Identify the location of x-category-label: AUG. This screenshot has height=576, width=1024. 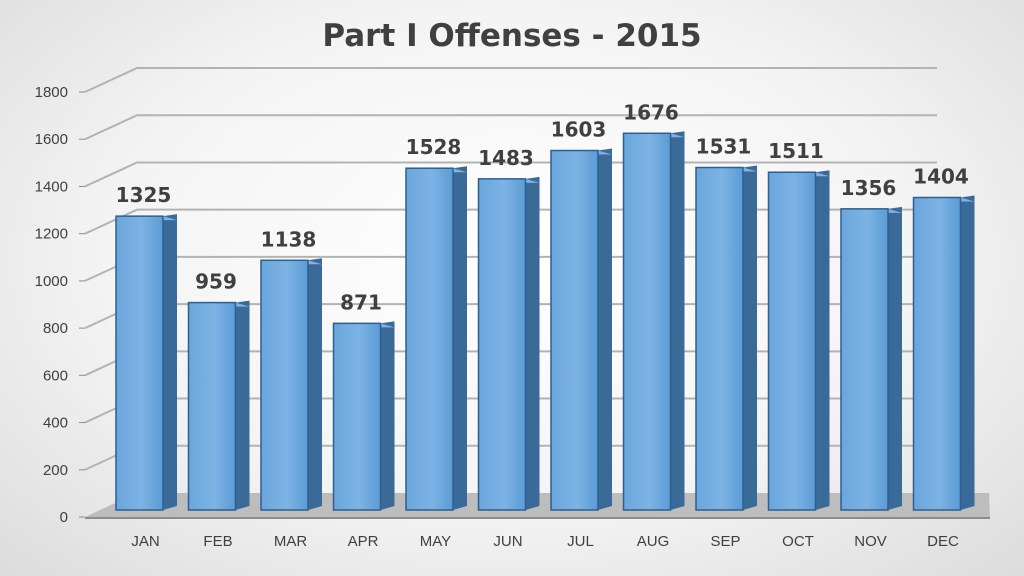
(653, 541).